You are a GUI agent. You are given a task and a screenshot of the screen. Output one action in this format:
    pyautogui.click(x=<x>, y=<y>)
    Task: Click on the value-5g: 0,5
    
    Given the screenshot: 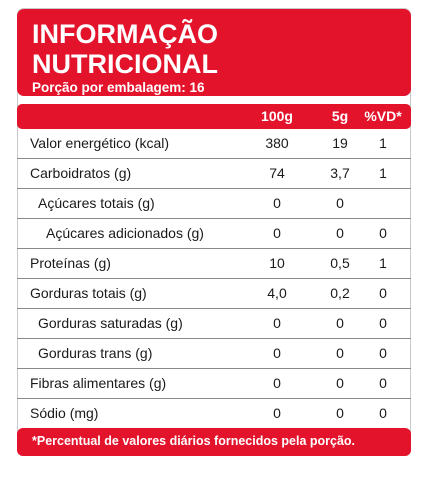 What is the action you would take?
    pyautogui.click(x=340, y=263)
    